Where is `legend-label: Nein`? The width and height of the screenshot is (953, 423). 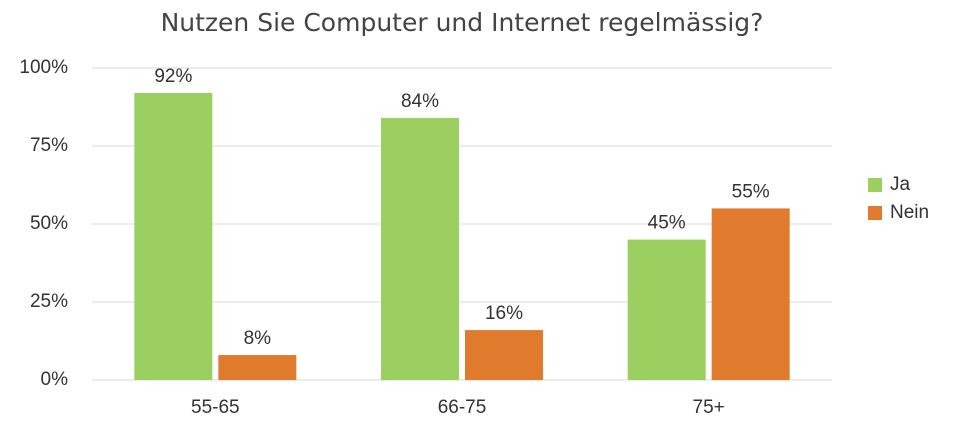
legend-label: Nein is located at coordinates (909, 212).